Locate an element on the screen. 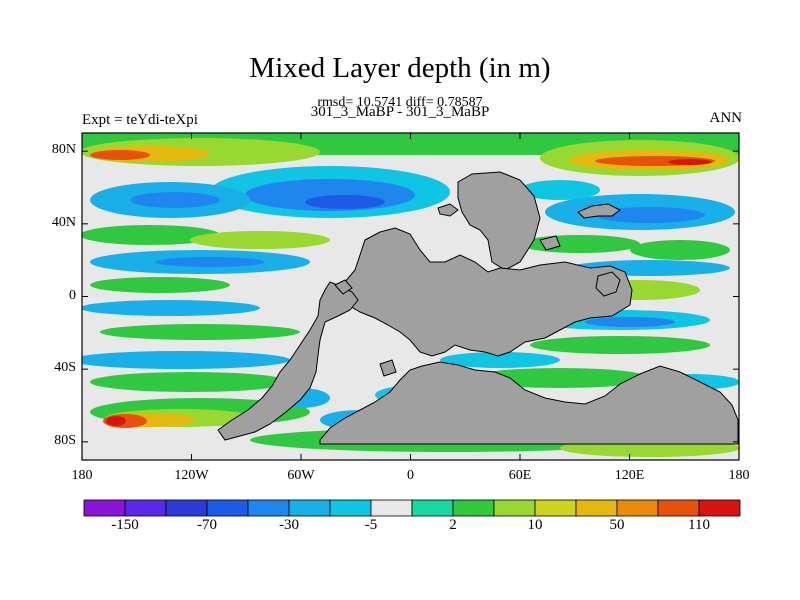 The image size is (800, 600). colorbar-label: -70 is located at coordinates (207, 525).